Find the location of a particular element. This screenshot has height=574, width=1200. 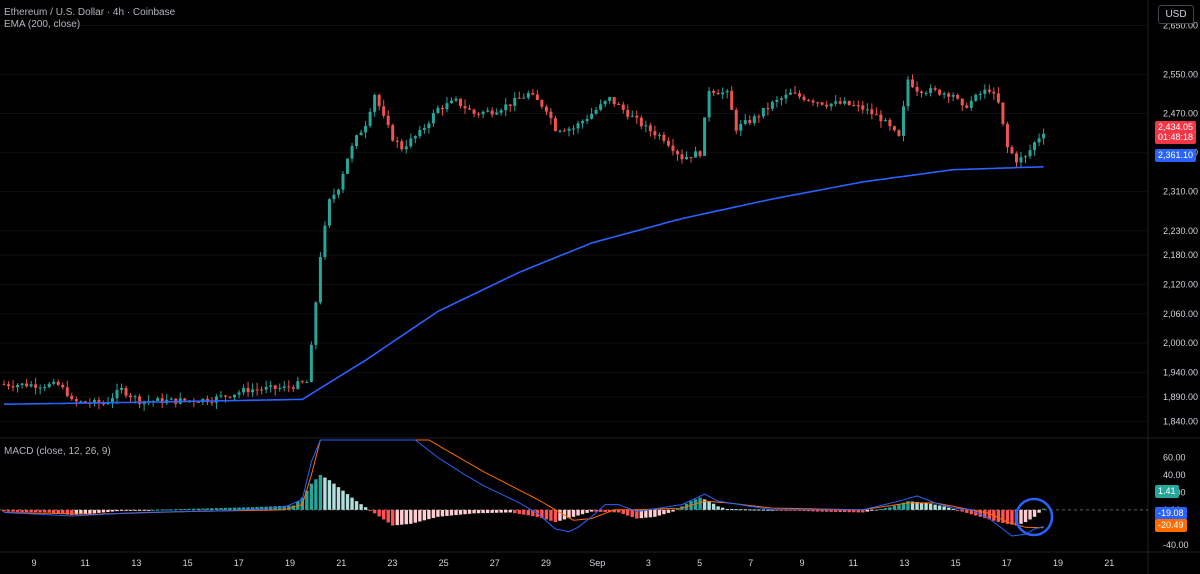

histogram-badge: 1.41 is located at coordinates (1167, 491).